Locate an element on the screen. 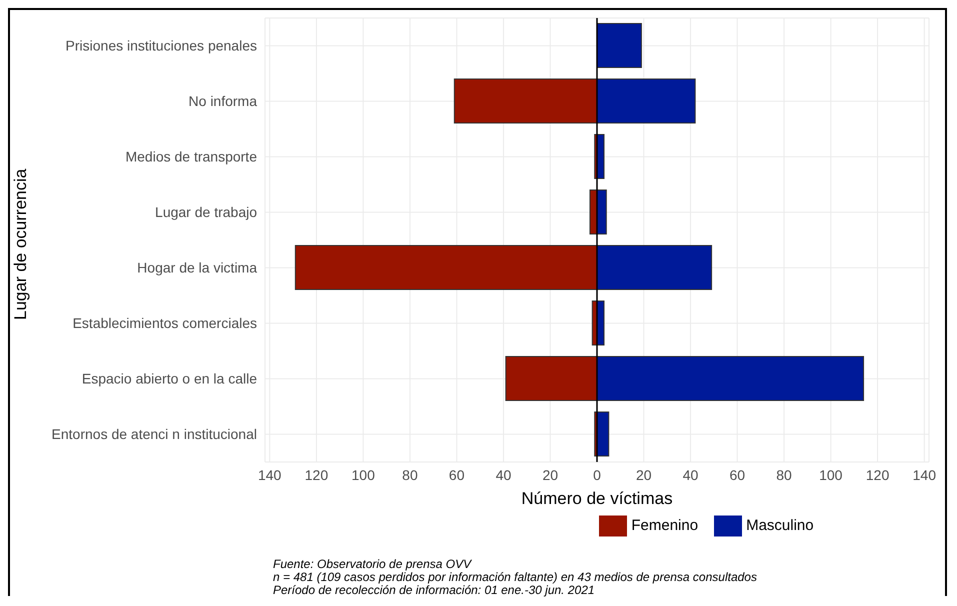 Image resolution: width=957 pixels, height=606 pixels. x-tick-label: 0 is located at coordinates (597, 474).